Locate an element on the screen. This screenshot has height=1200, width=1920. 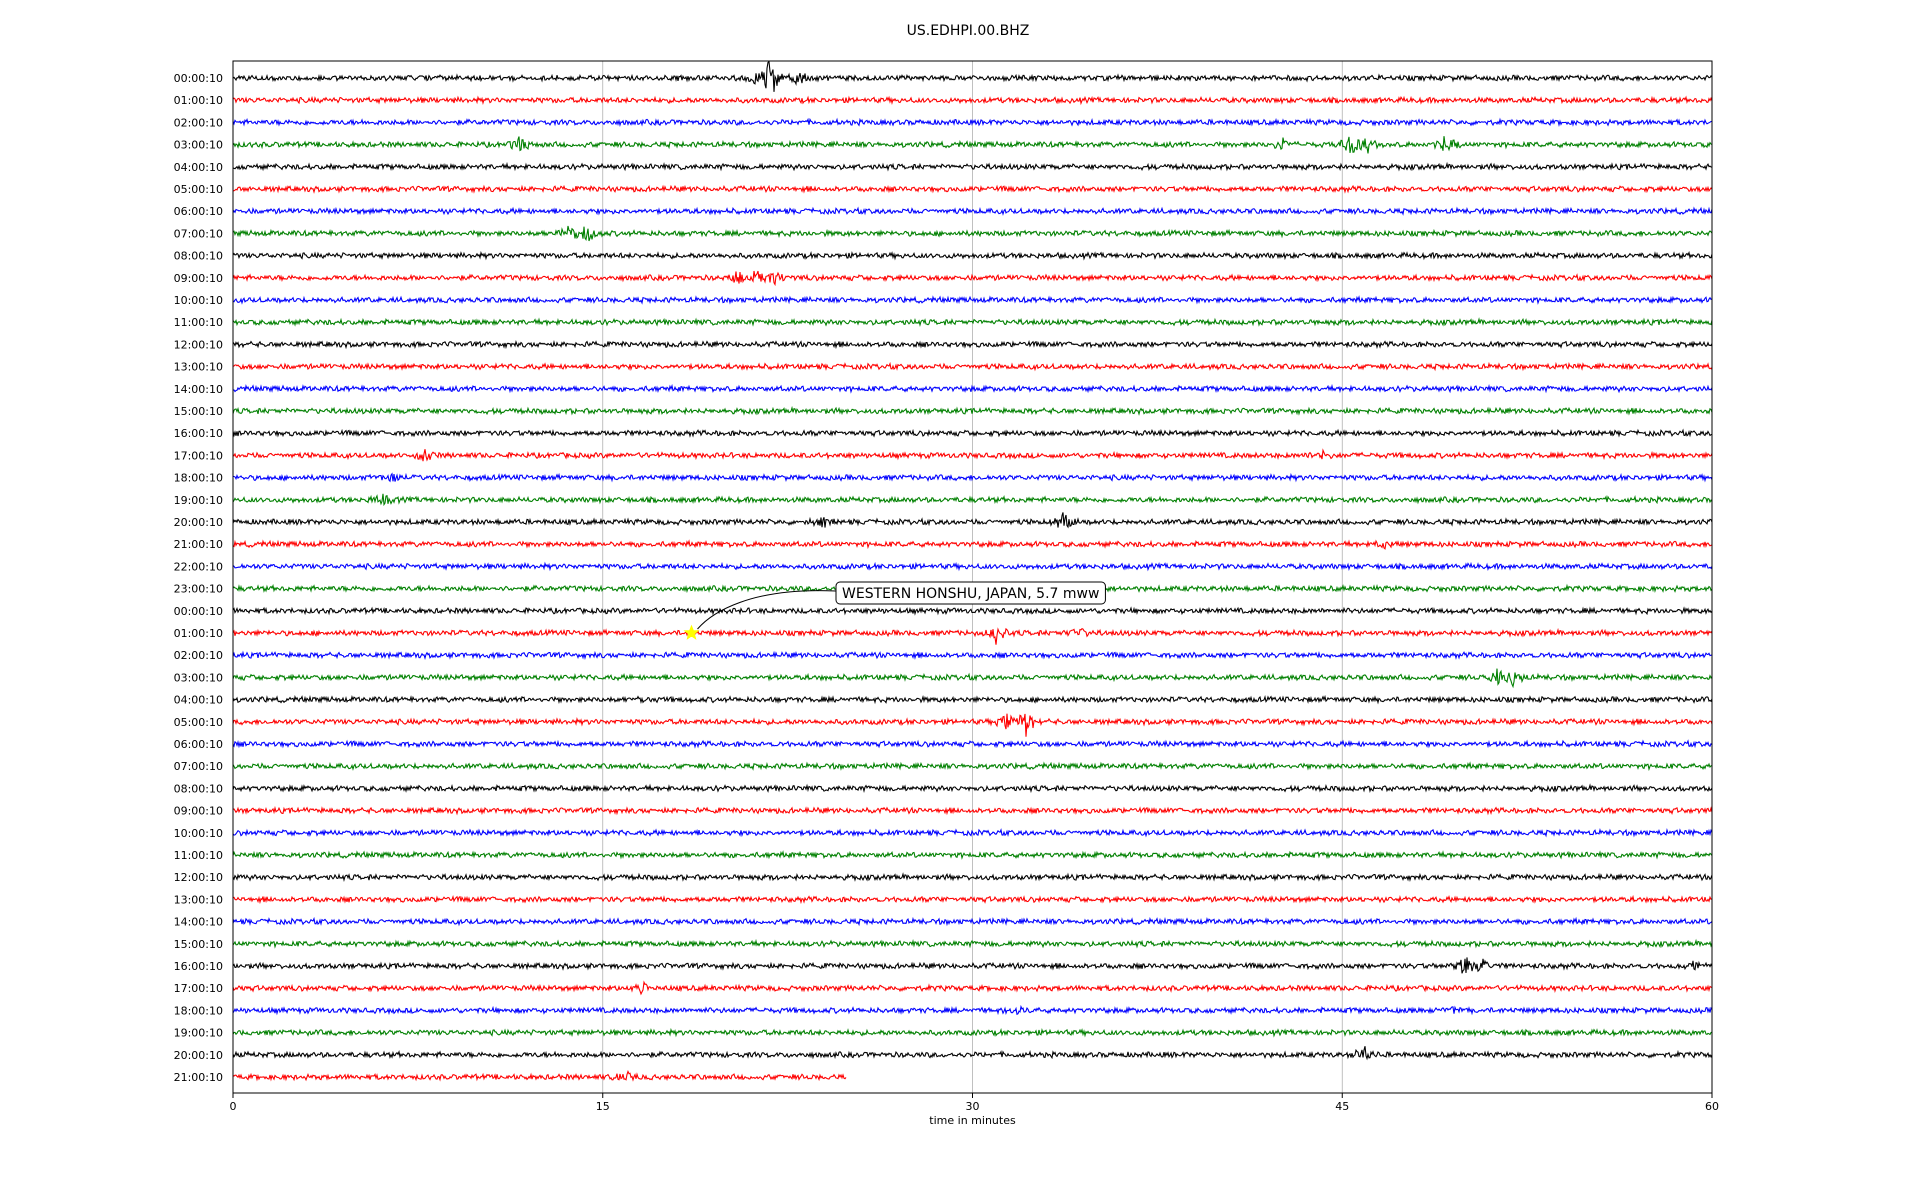
row-label-42: 18:00:10 is located at coordinates (198, 1010).